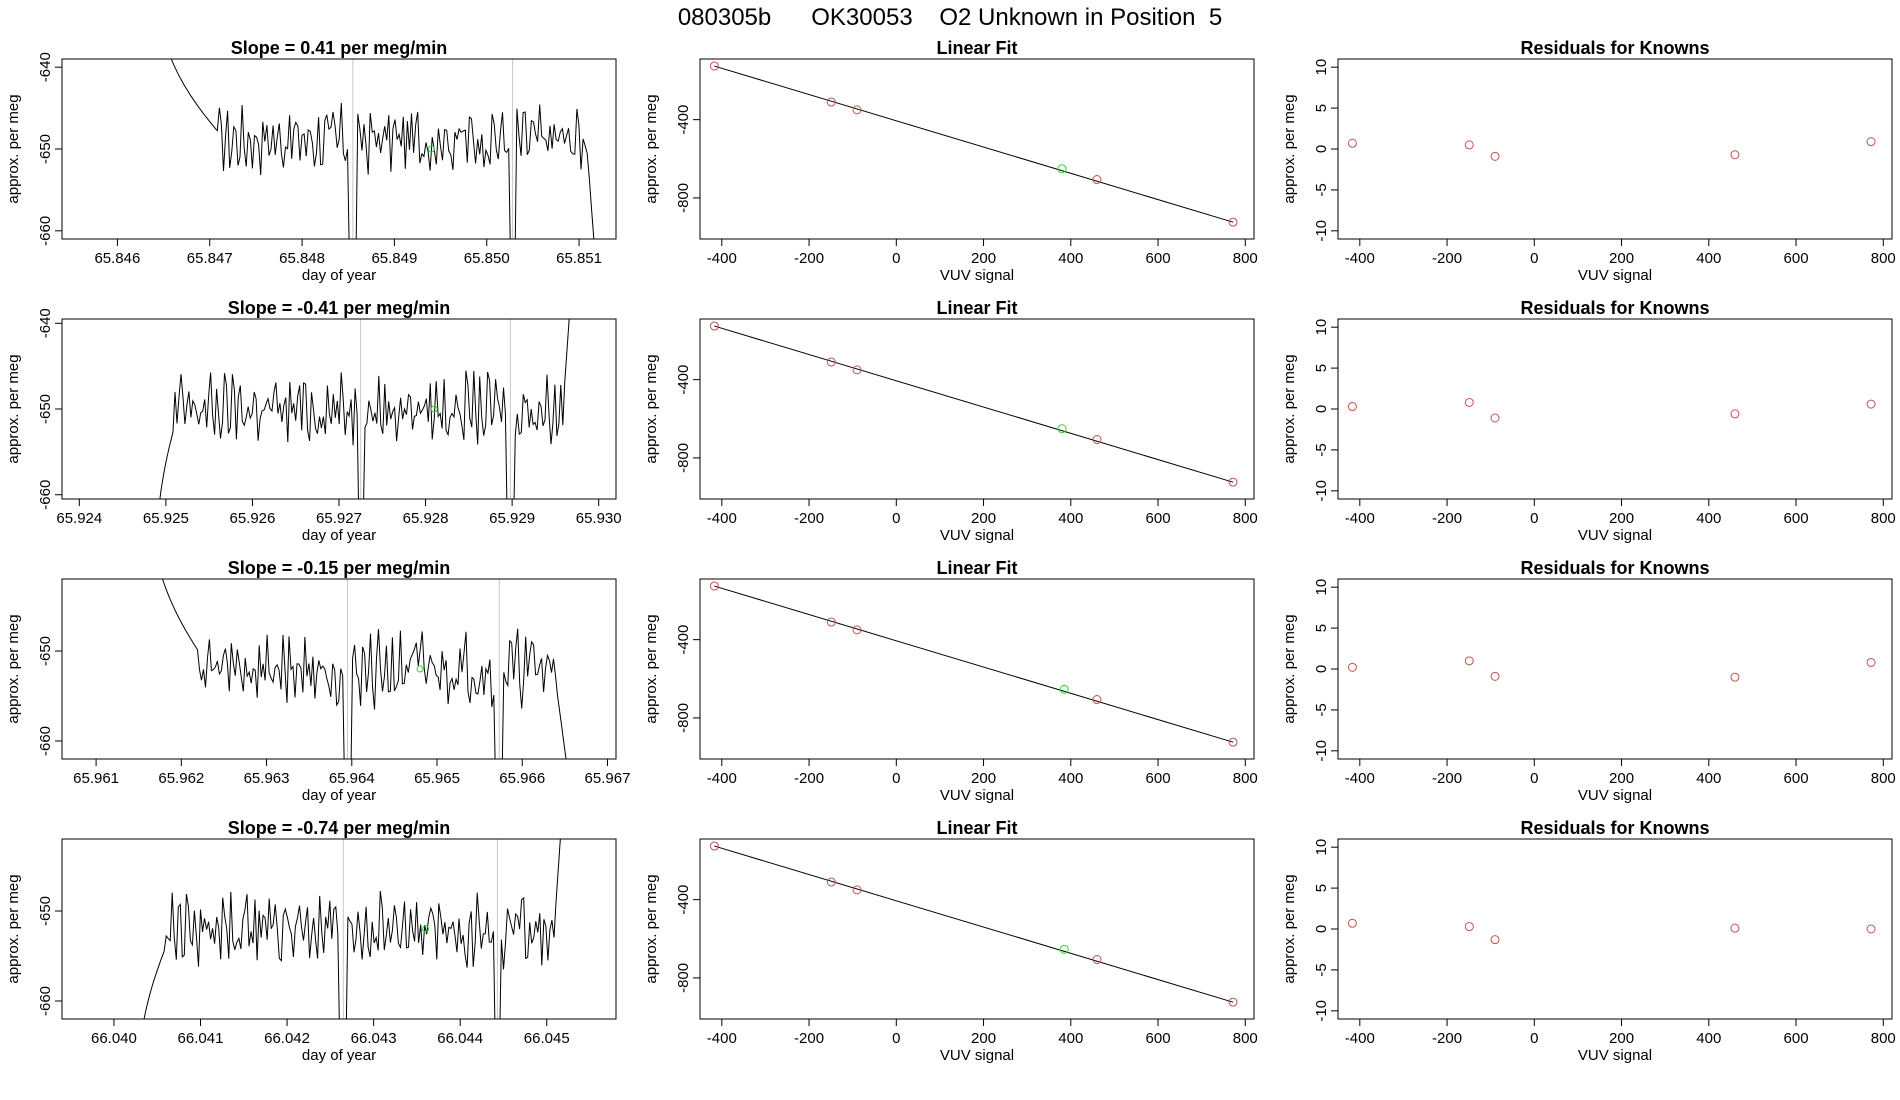  What do you see at coordinates (339, 828) in the screenshot?
I see `panel-title: Slope = -0.74 per meg/min` at bounding box center [339, 828].